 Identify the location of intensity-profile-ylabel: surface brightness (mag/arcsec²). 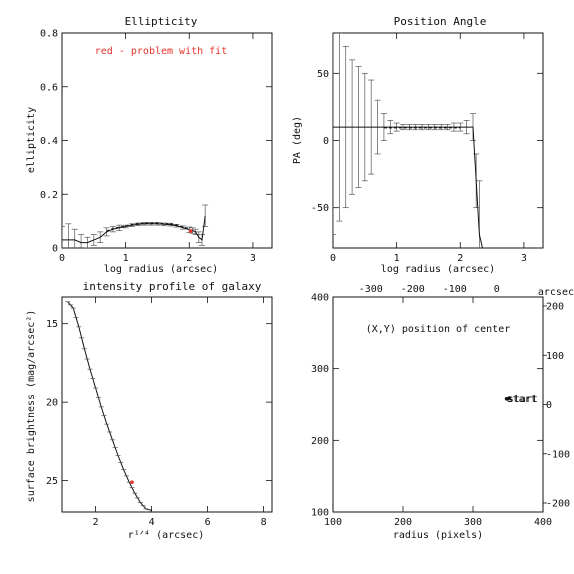
(31, 406).